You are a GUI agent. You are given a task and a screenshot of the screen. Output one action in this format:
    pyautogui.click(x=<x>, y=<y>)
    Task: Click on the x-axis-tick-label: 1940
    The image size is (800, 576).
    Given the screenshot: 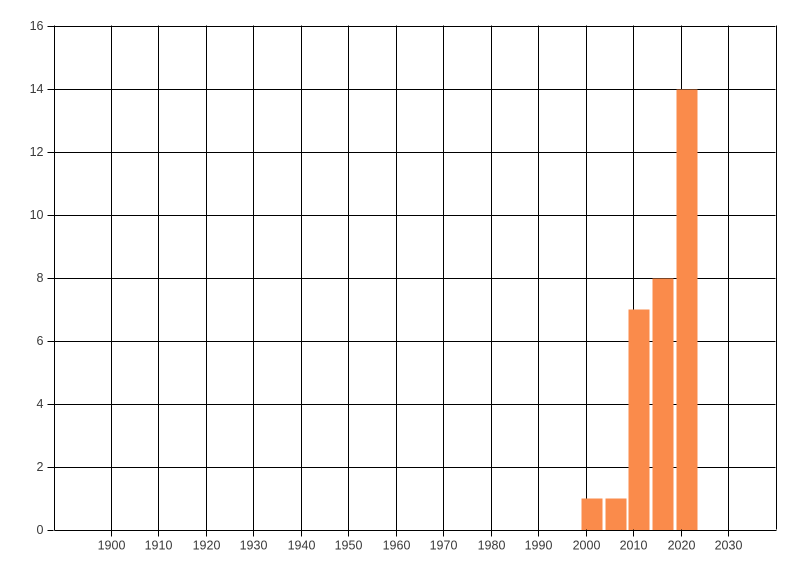 What is the action you would take?
    pyautogui.click(x=302, y=545)
    